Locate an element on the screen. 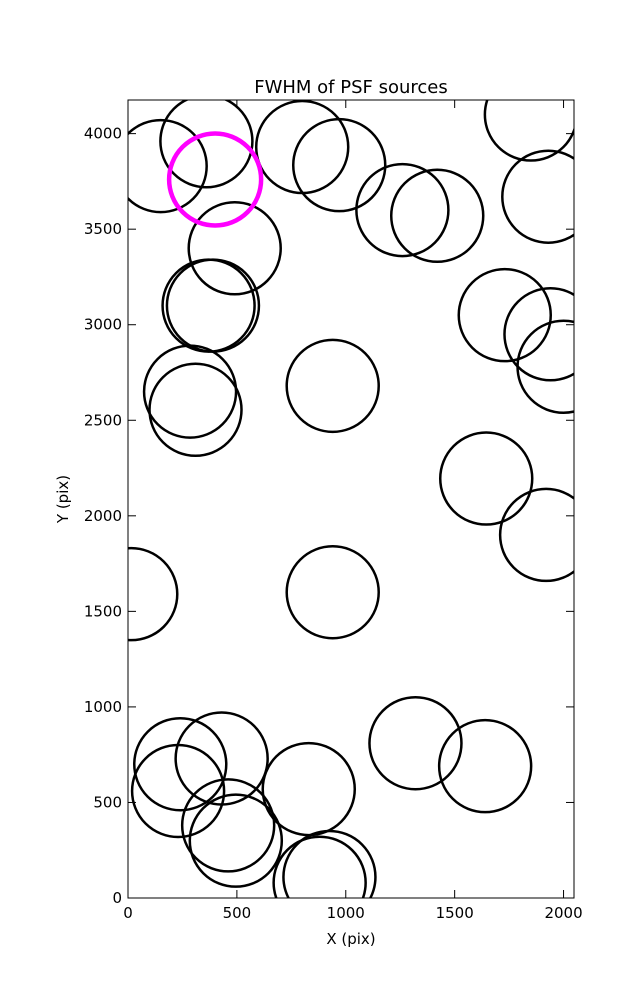 This screenshot has height=1004, width=637. x-tick-label: 500 is located at coordinates (237, 913).